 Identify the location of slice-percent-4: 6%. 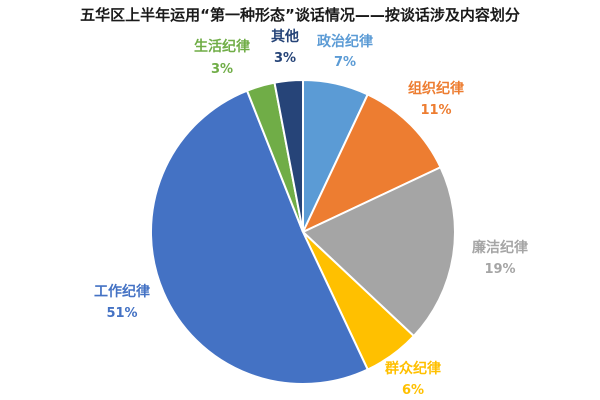
(413, 390).